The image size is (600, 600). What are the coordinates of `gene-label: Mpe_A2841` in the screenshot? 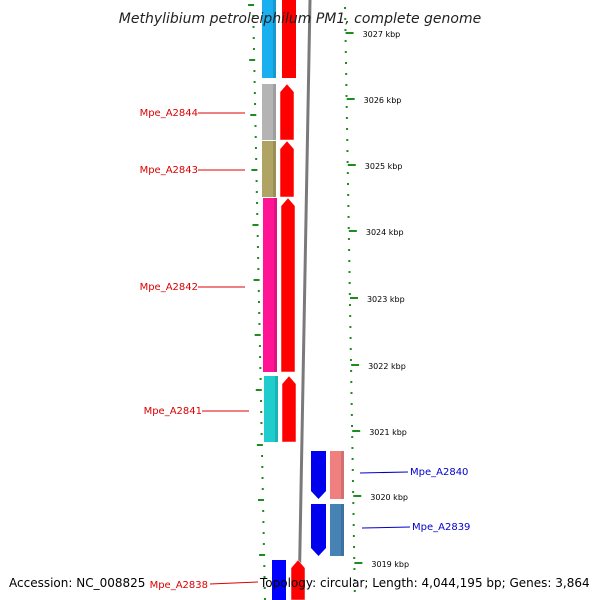 It's located at (173, 411).